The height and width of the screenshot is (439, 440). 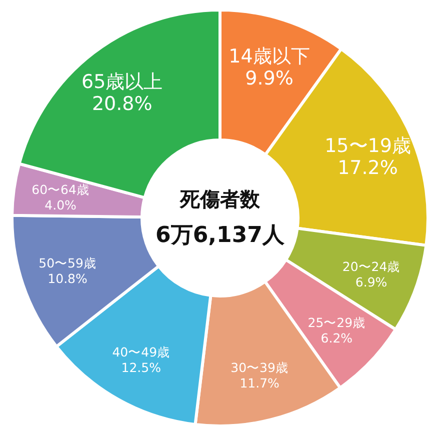 What do you see at coordinates (61, 189) in the screenshot?
I see `slice-label: 60〜64歳` at bounding box center [61, 189].